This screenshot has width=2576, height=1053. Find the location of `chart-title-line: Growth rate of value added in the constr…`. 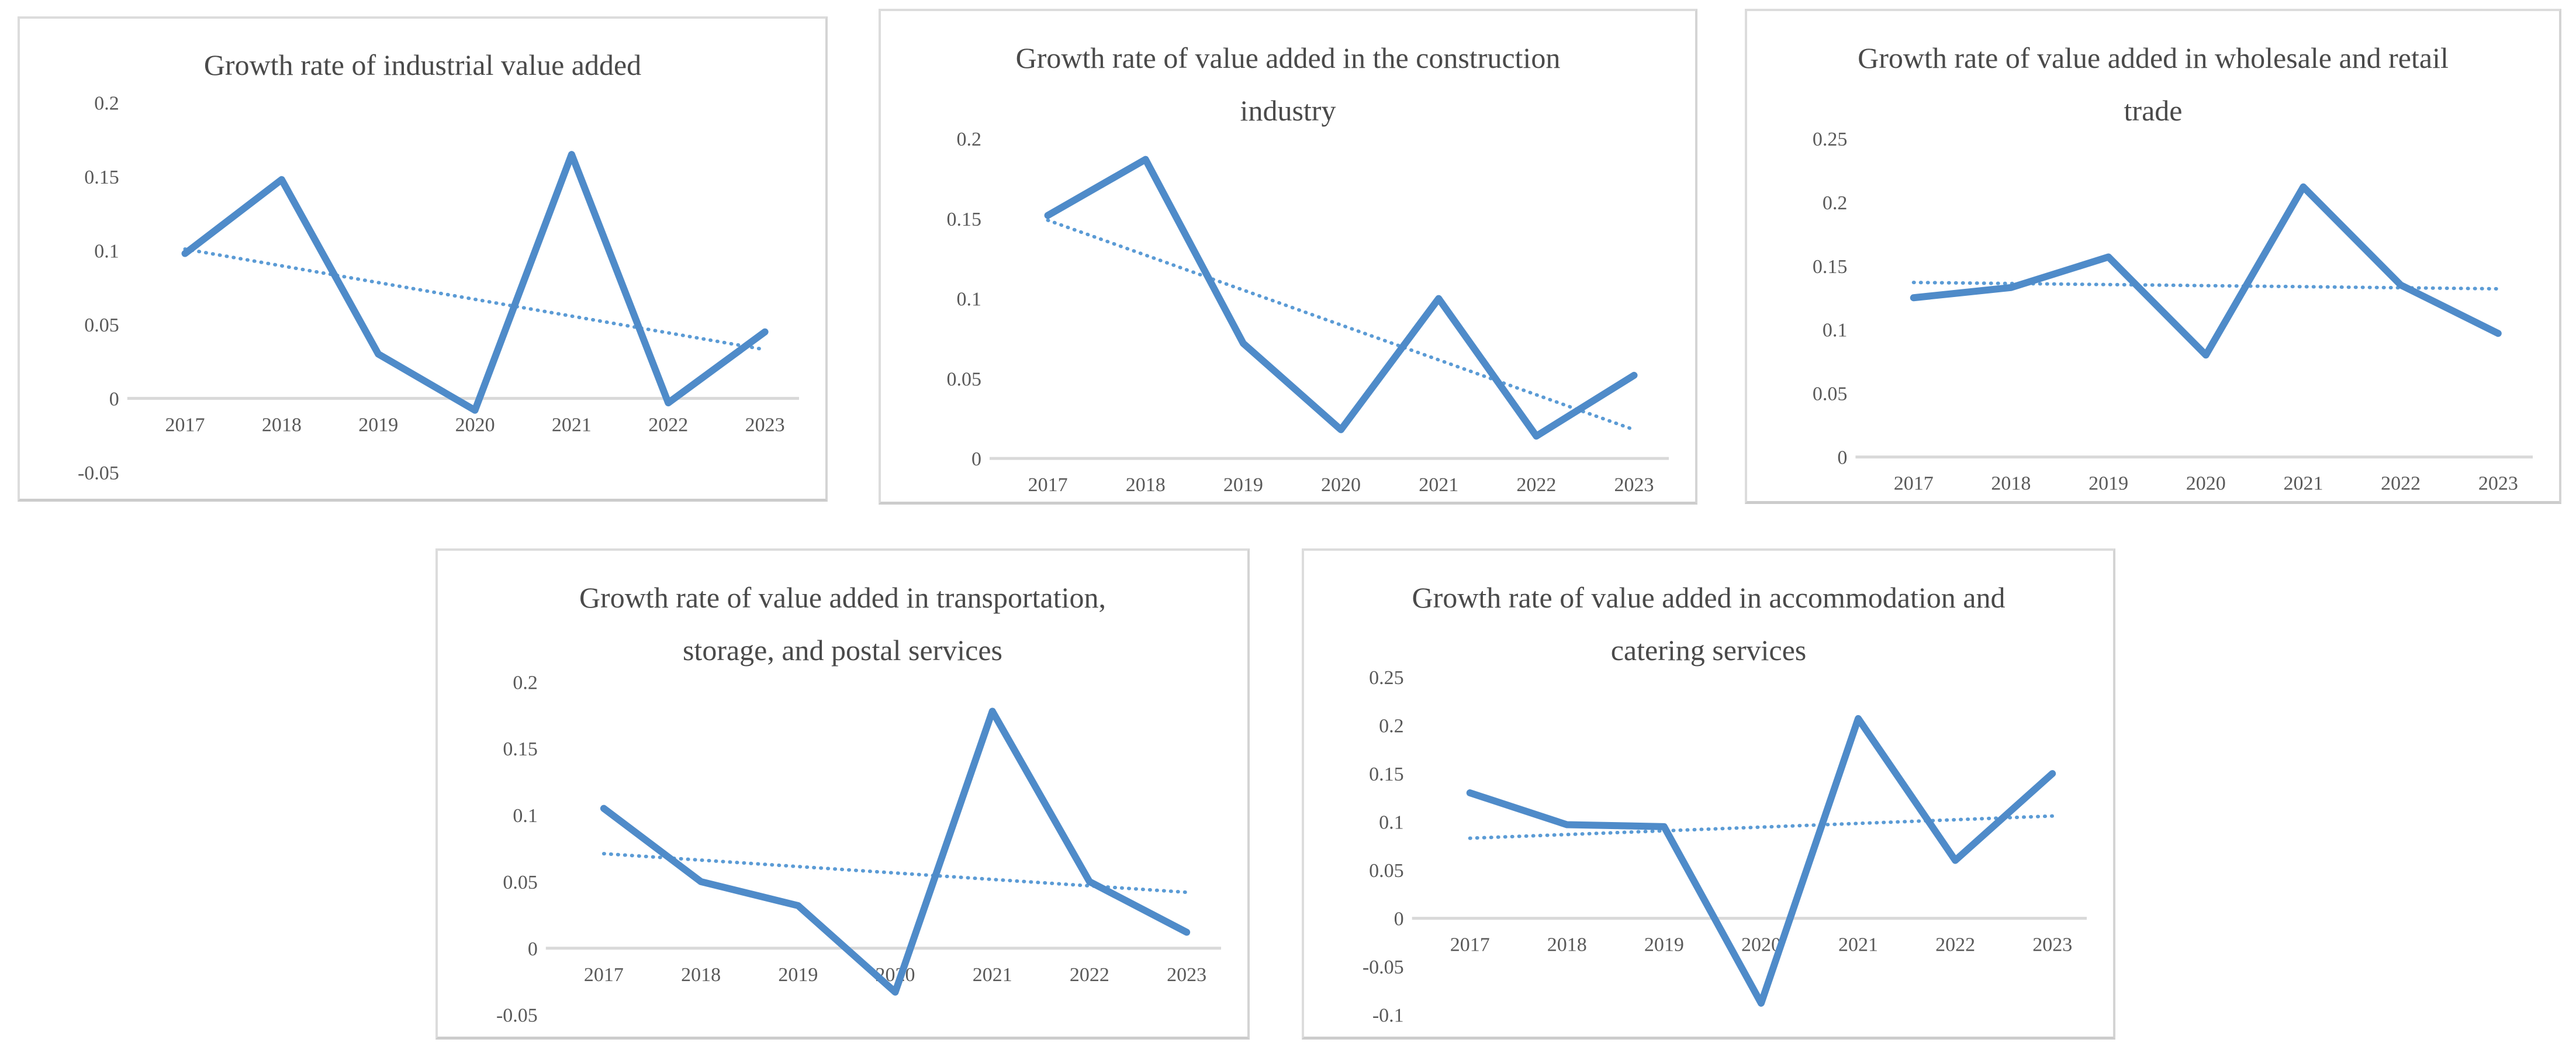

chart-title-line: Growth rate of value added in the constr… is located at coordinates (1288, 59).